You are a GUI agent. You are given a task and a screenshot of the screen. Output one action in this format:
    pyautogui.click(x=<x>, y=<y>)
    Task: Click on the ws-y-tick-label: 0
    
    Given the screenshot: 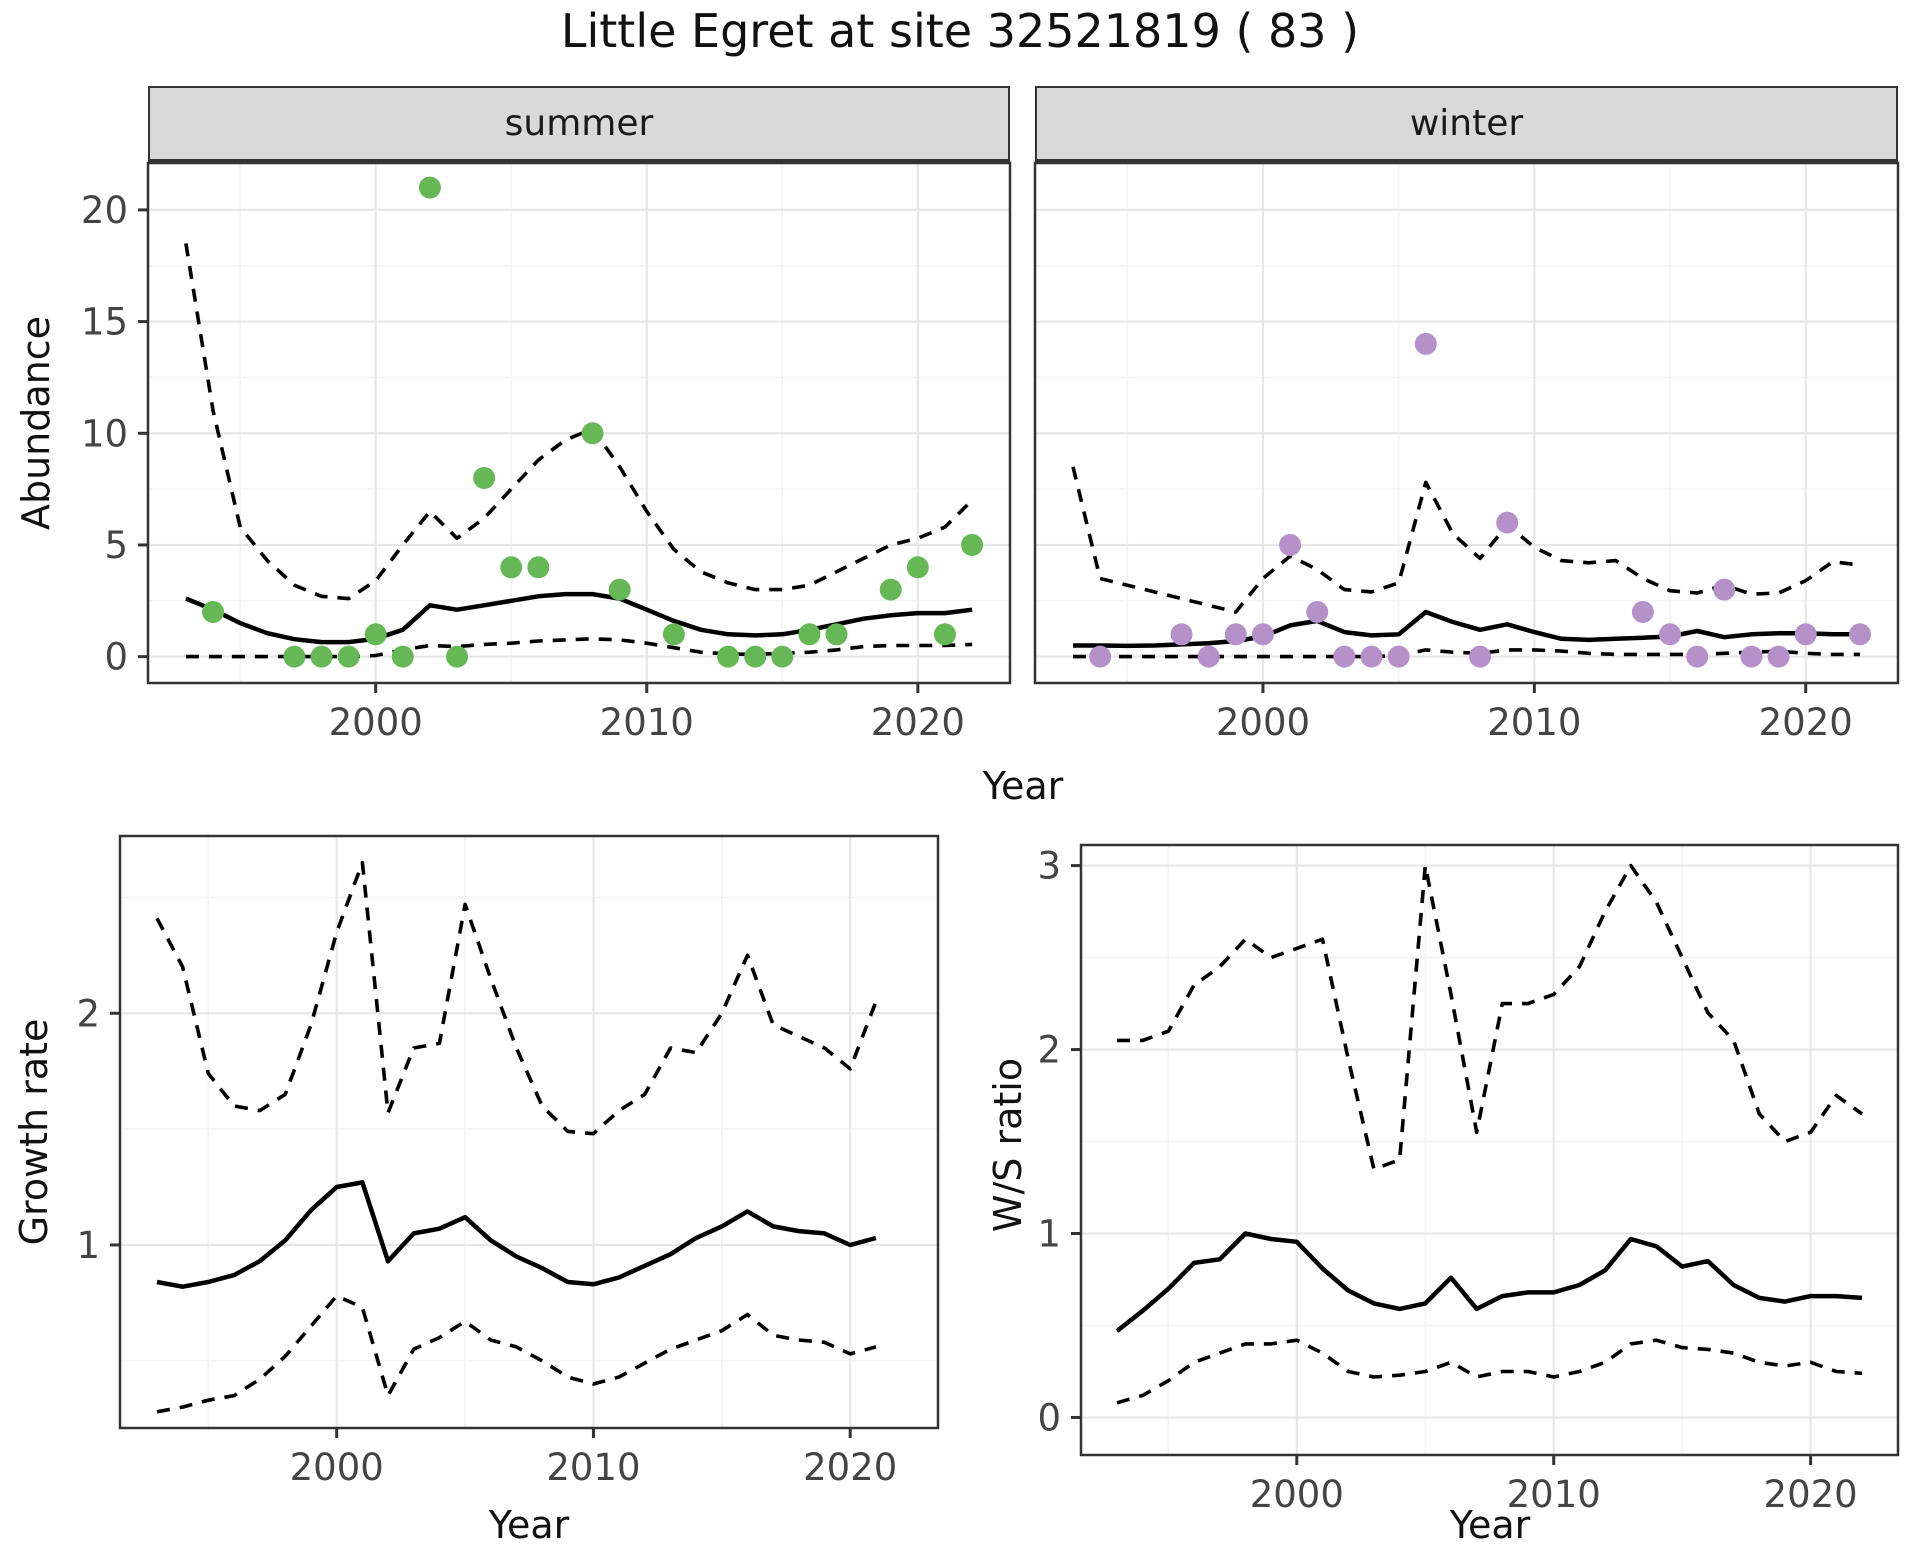 What is the action you would take?
    pyautogui.click(x=1049, y=1417)
    